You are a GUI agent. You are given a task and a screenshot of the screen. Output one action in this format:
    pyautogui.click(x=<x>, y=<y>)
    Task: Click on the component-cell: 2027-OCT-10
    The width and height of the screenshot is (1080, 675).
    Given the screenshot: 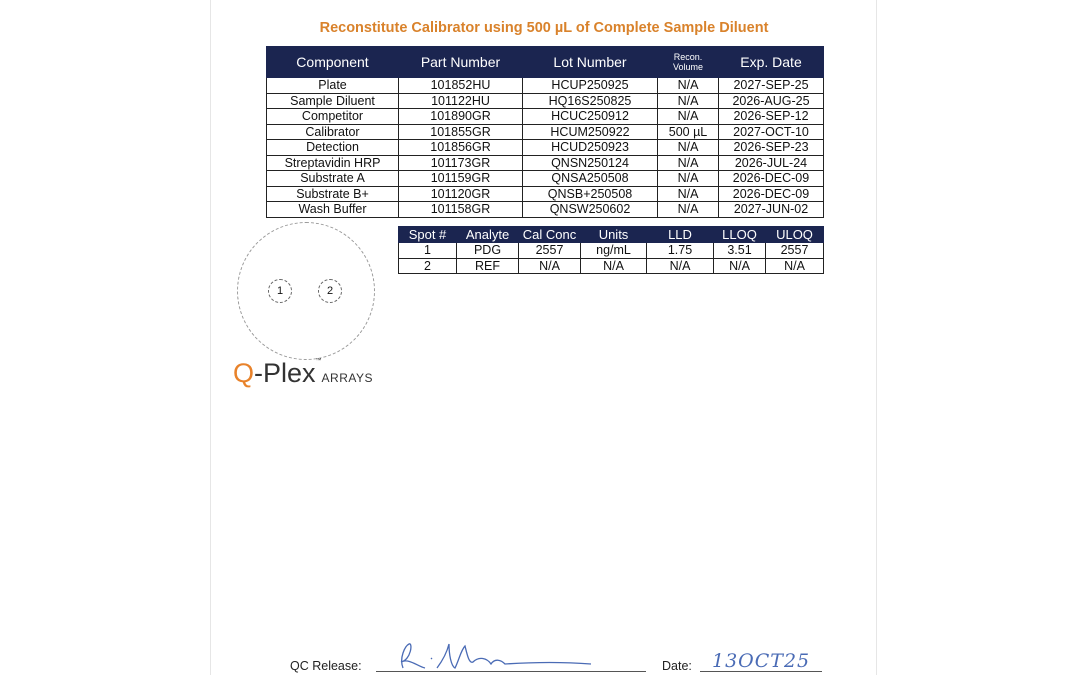 What is the action you would take?
    pyautogui.click(x=771, y=131)
    